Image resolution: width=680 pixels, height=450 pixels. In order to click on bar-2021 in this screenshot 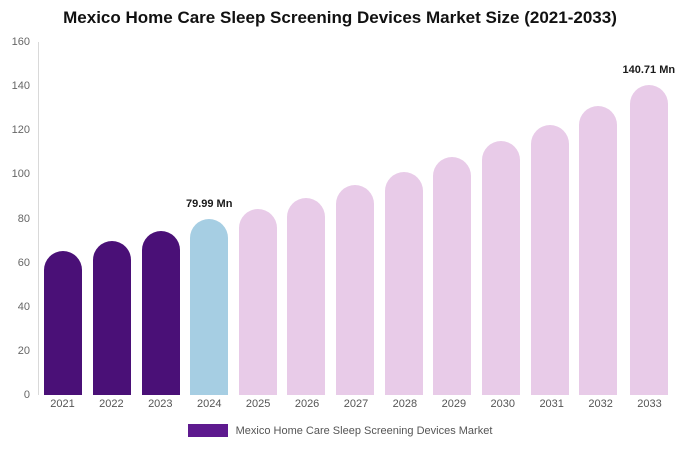, I will do `click(63, 322)`.